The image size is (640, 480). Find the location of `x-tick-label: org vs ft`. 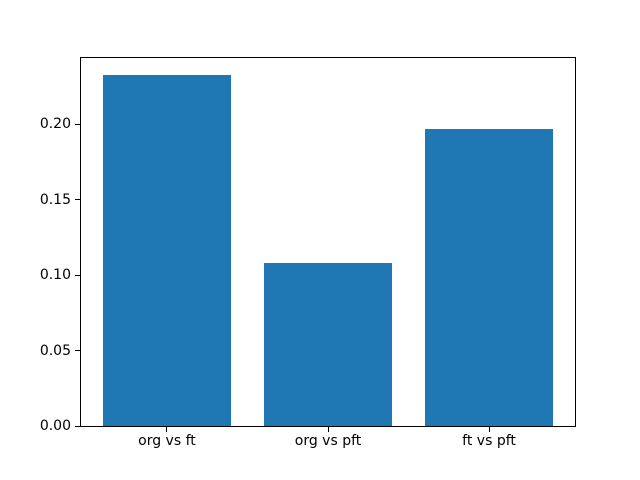

x-tick-label: org vs ft is located at coordinates (167, 441).